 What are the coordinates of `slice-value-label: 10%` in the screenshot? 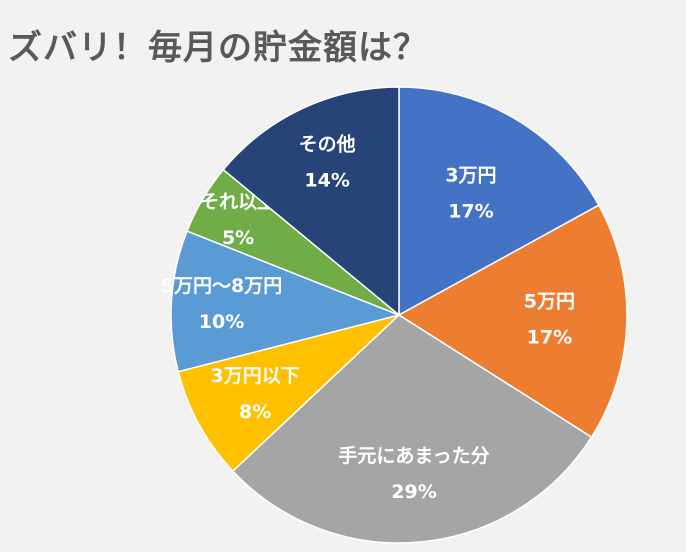 It's located at (221, 322).